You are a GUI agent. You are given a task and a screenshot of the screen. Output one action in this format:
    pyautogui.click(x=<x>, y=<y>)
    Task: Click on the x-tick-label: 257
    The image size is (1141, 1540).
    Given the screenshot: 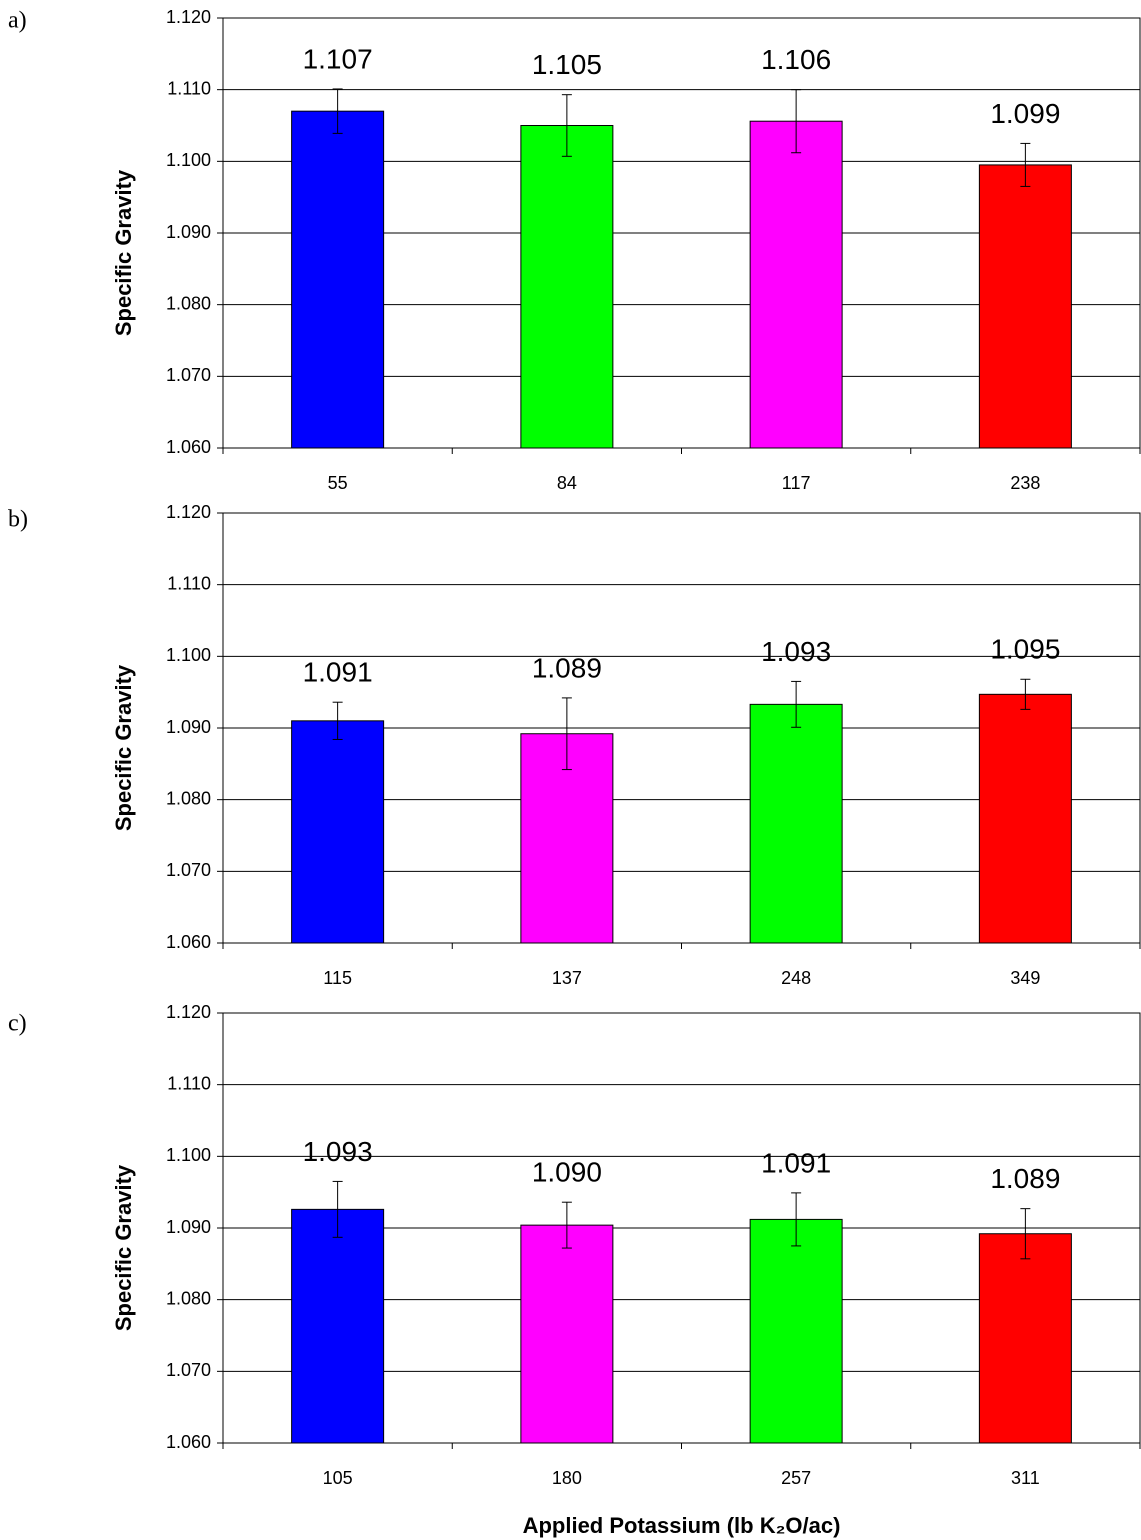 What is the action you would take?
    pyautogui.click(x=796, y=1478)
    